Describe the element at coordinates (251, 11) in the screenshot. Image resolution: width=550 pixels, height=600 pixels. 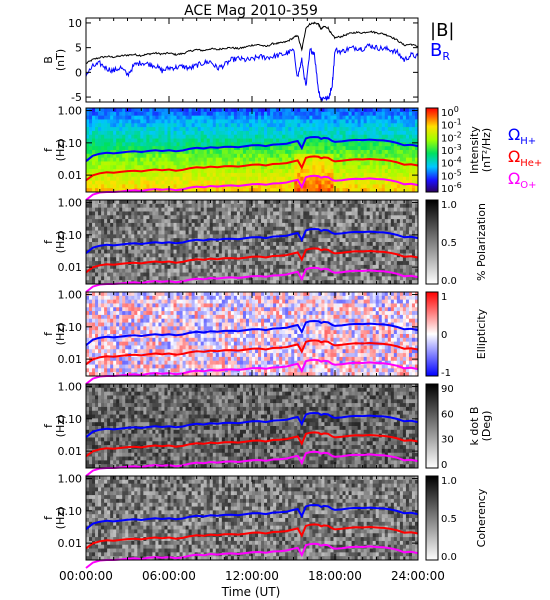
I see `chart-title: ACE Mag 2010-359` at that location.